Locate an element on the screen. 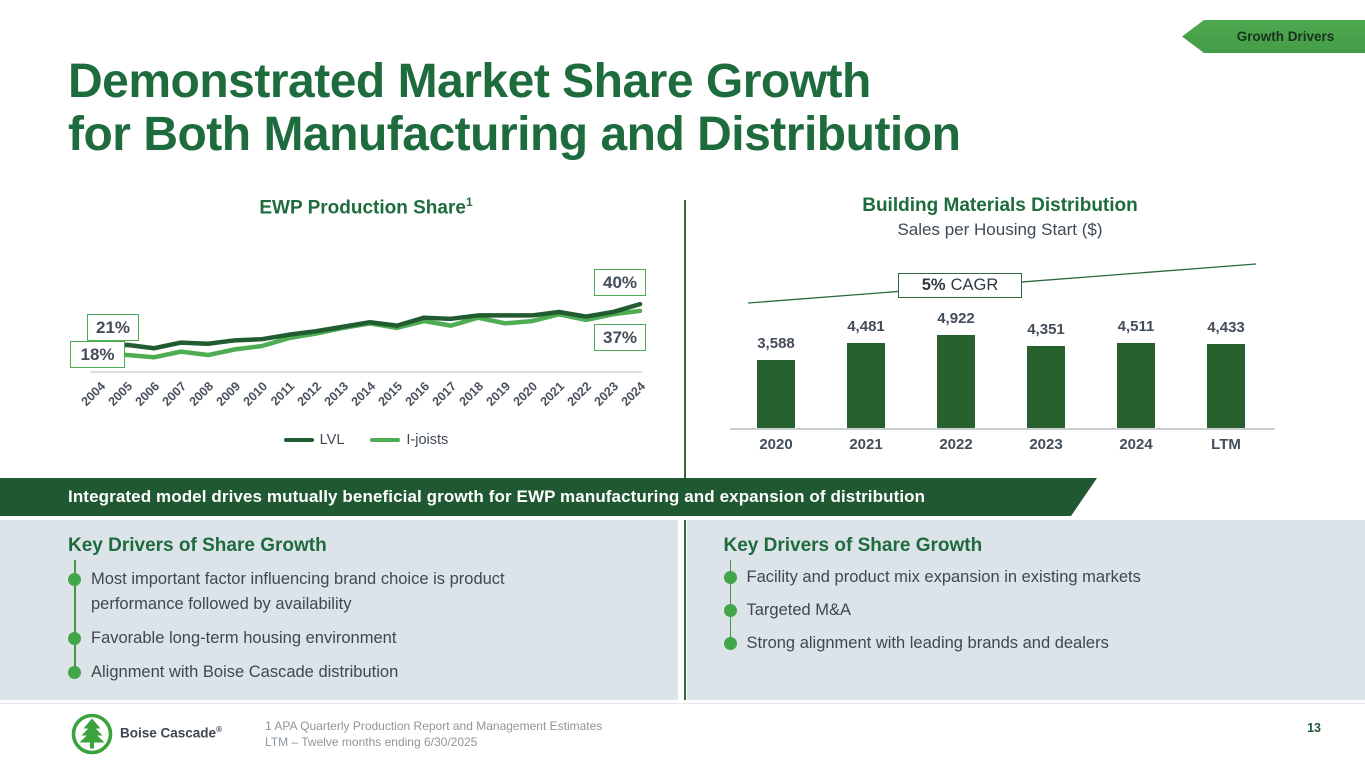 The image size is (1365, 768). bar-value-label: 3,588 is located at coordinates (776, 343).